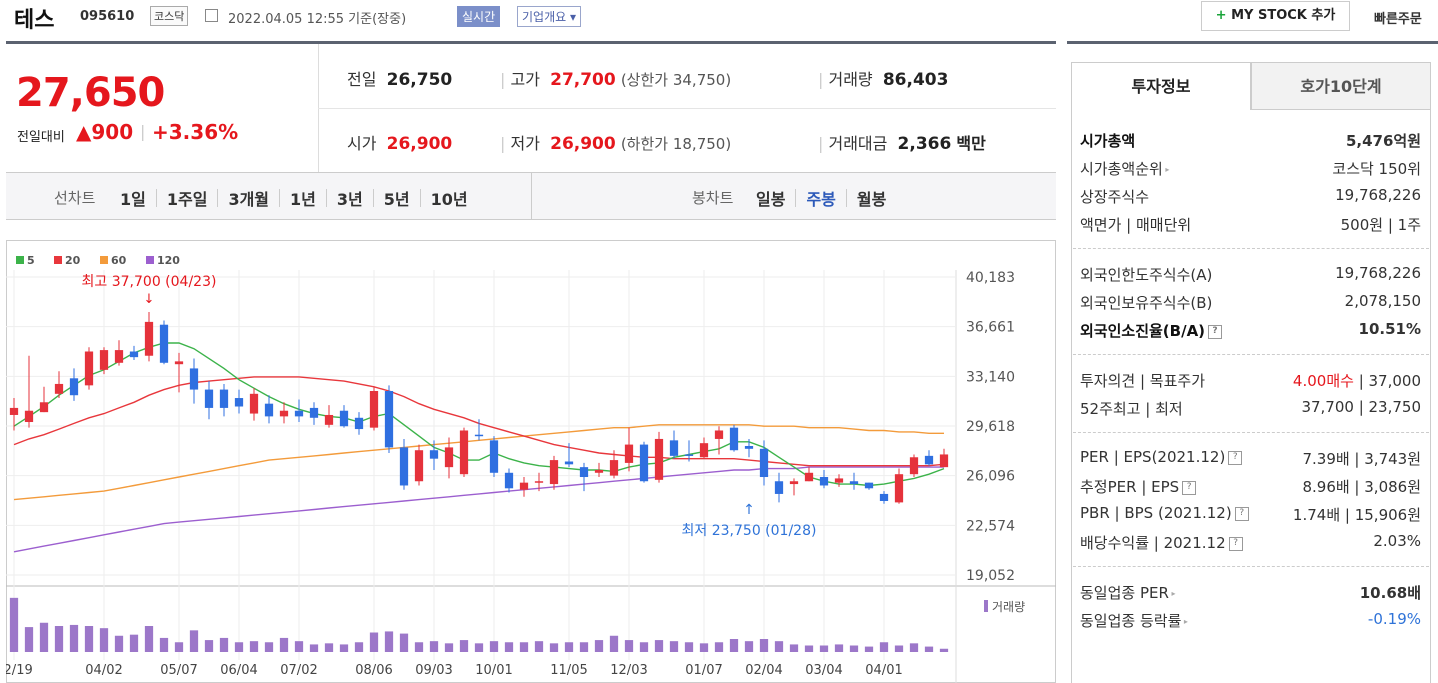 The image size is (1438, 683). I want to click on period-line-6: 10년, so click(449, 199).